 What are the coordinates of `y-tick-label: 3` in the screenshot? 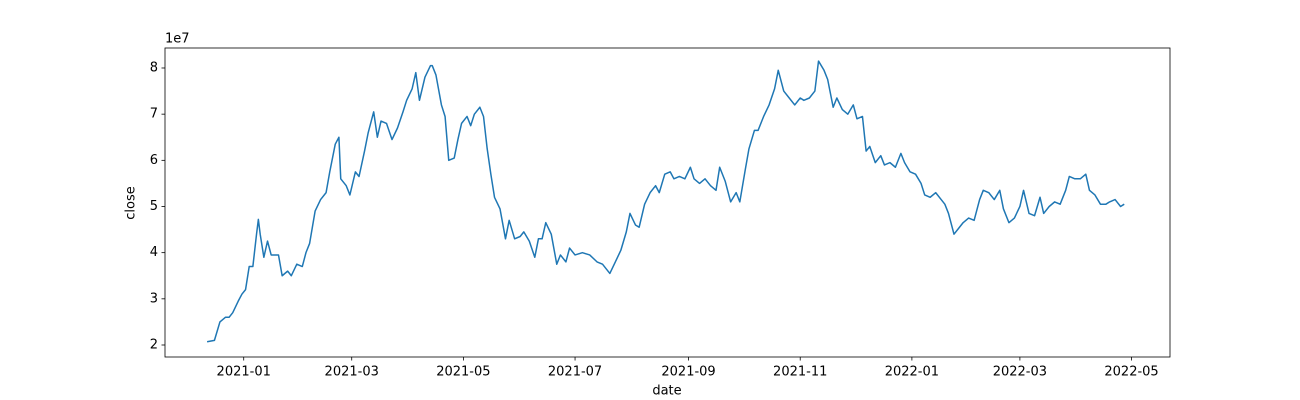 It's located at (154, 298).